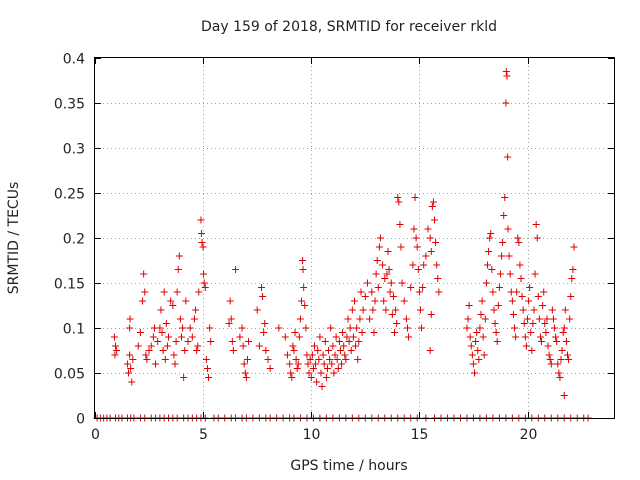  What do you see at coordinates (69, 285) in the screenshot?
I see `y-tick-label: 0.15` at bounding box center [69, 285].